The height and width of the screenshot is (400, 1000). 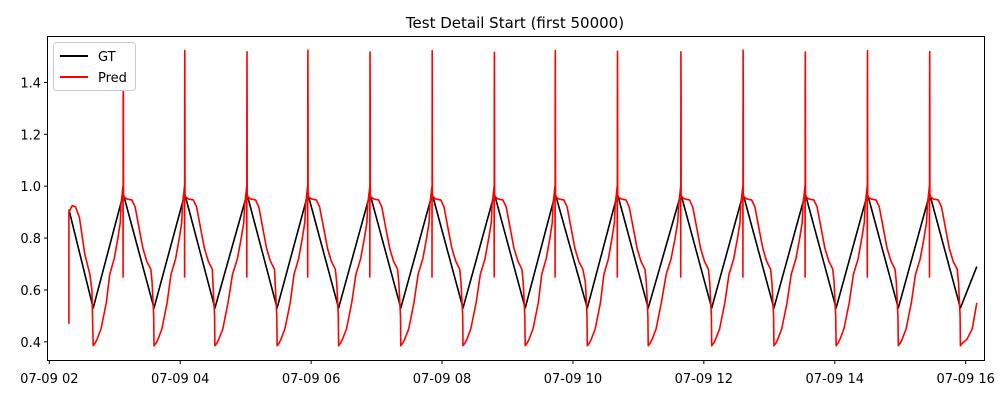 What do you see at coordinates (30, 187) in the screenshot?
I see `y-tick-label: 1.0` at bounding box center [30, 187].